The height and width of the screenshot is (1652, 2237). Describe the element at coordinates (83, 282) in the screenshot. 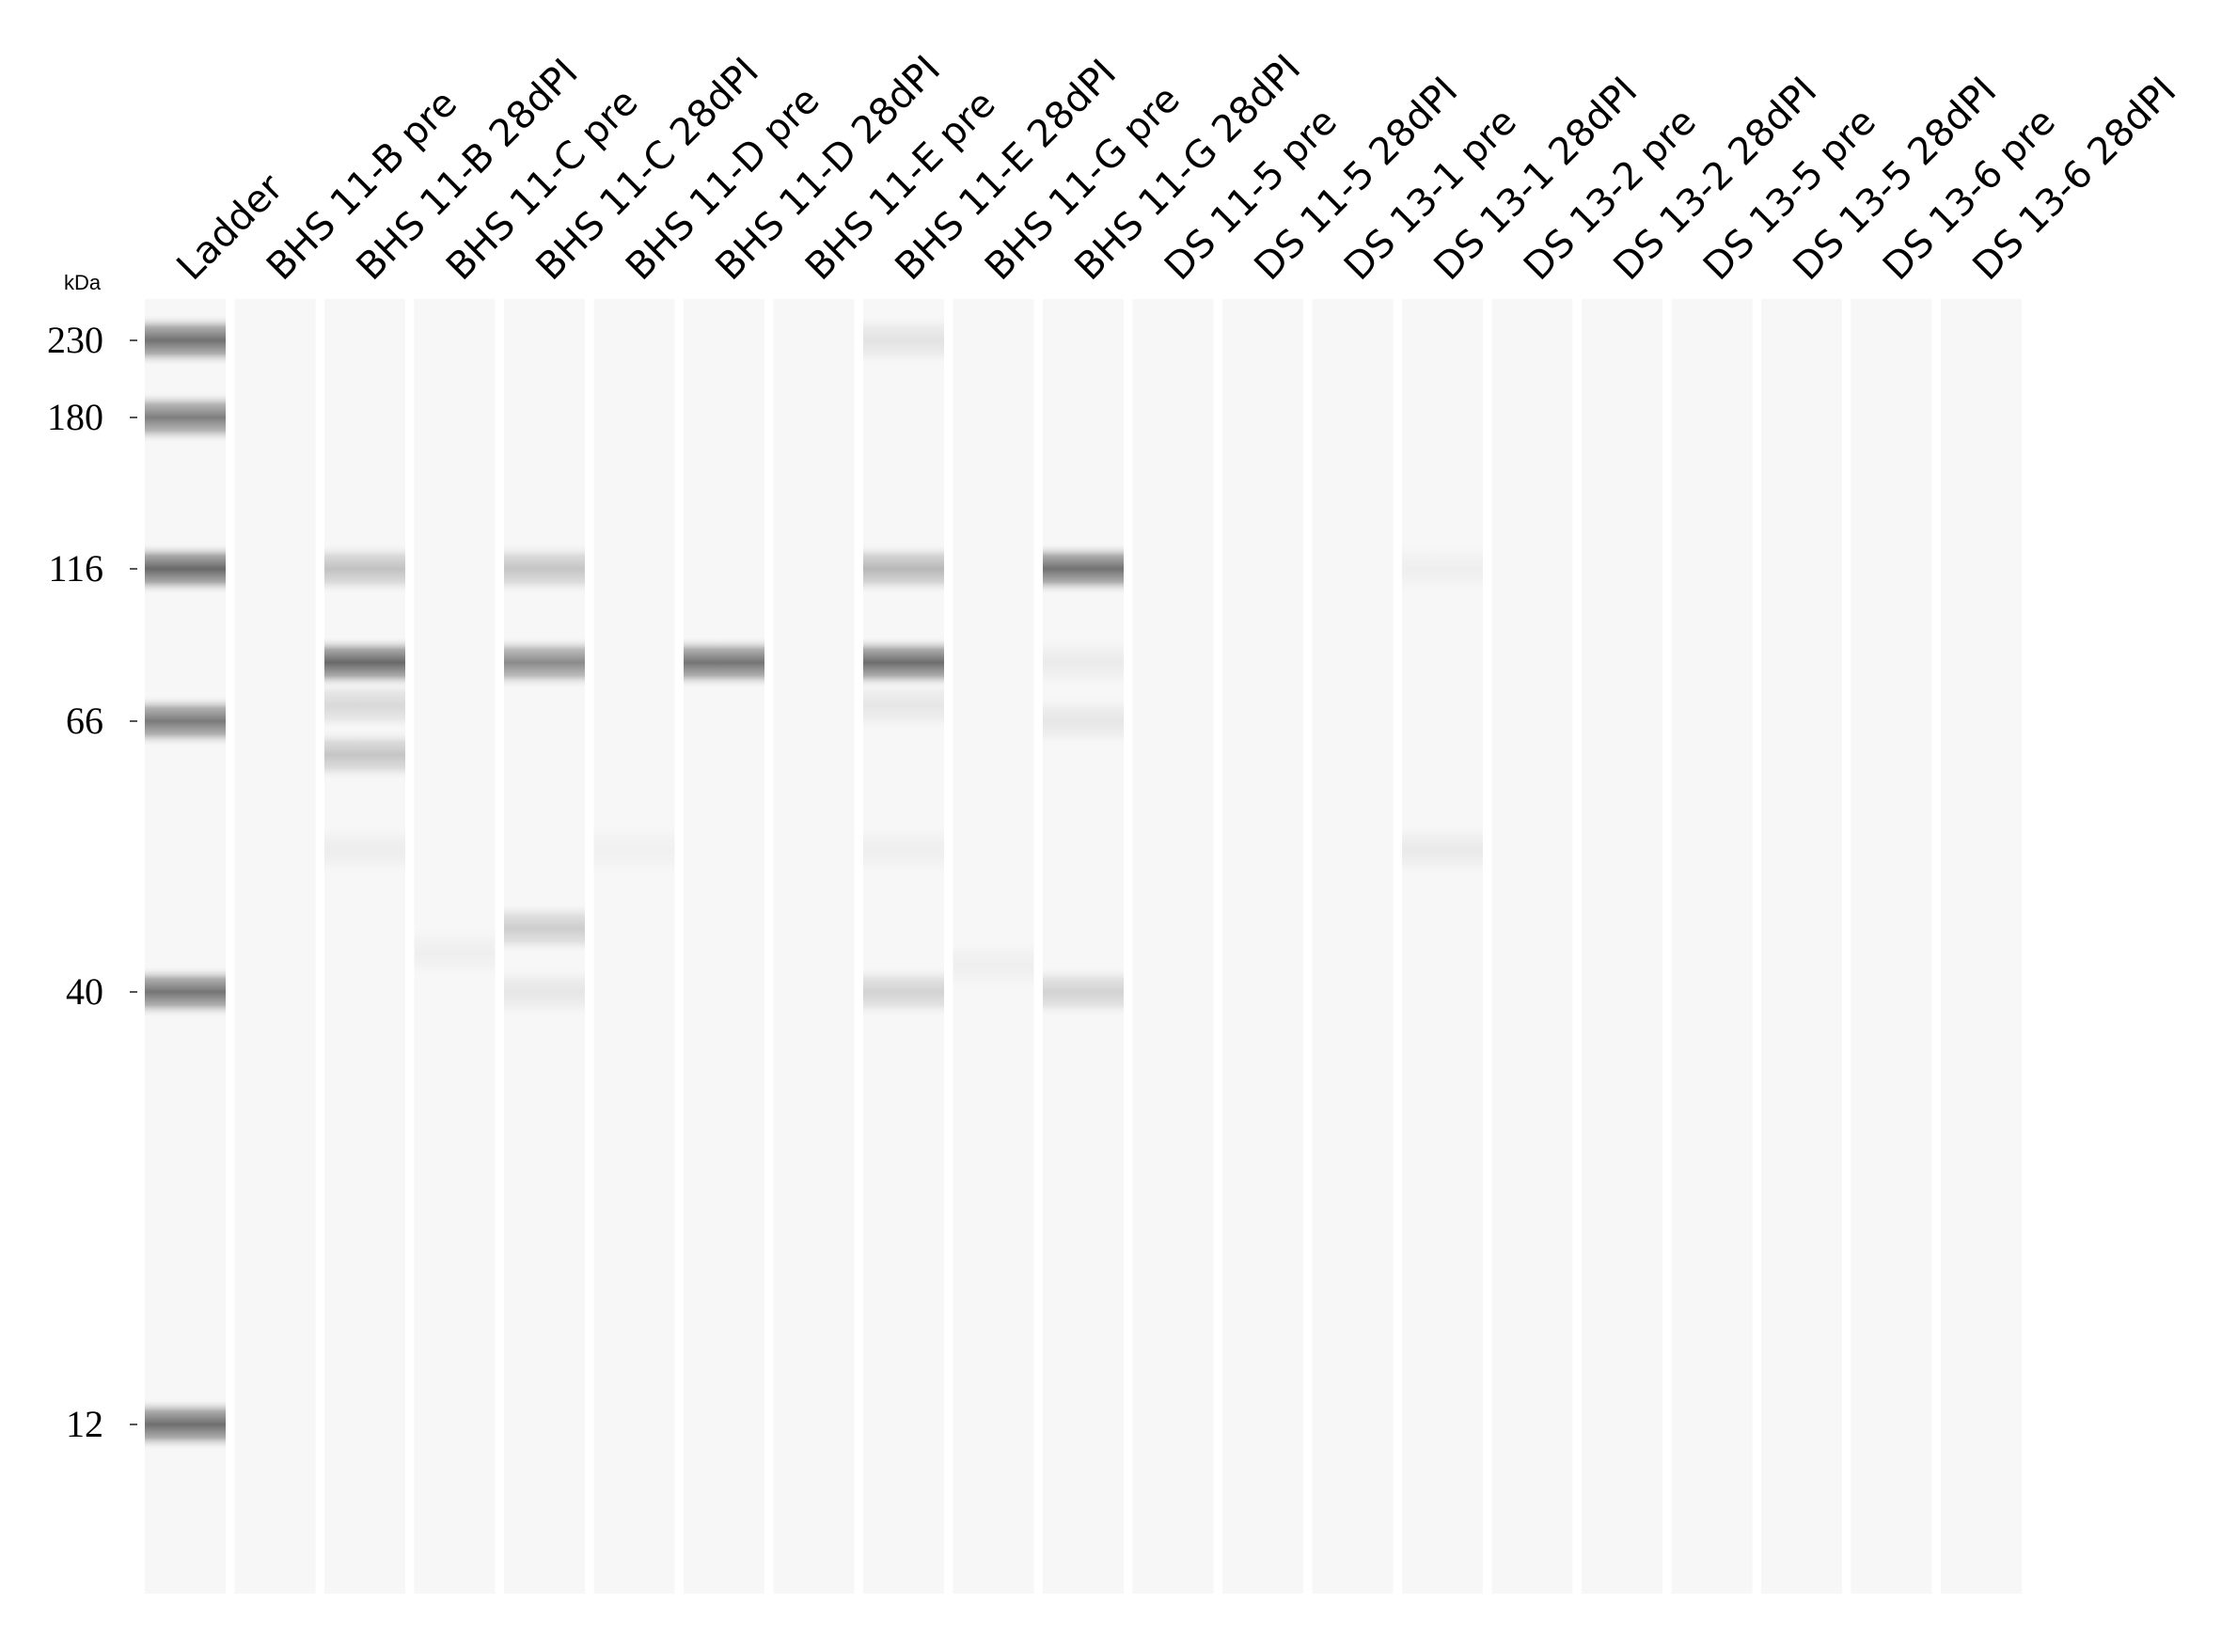

I see `unit-label: kDa` at that location.